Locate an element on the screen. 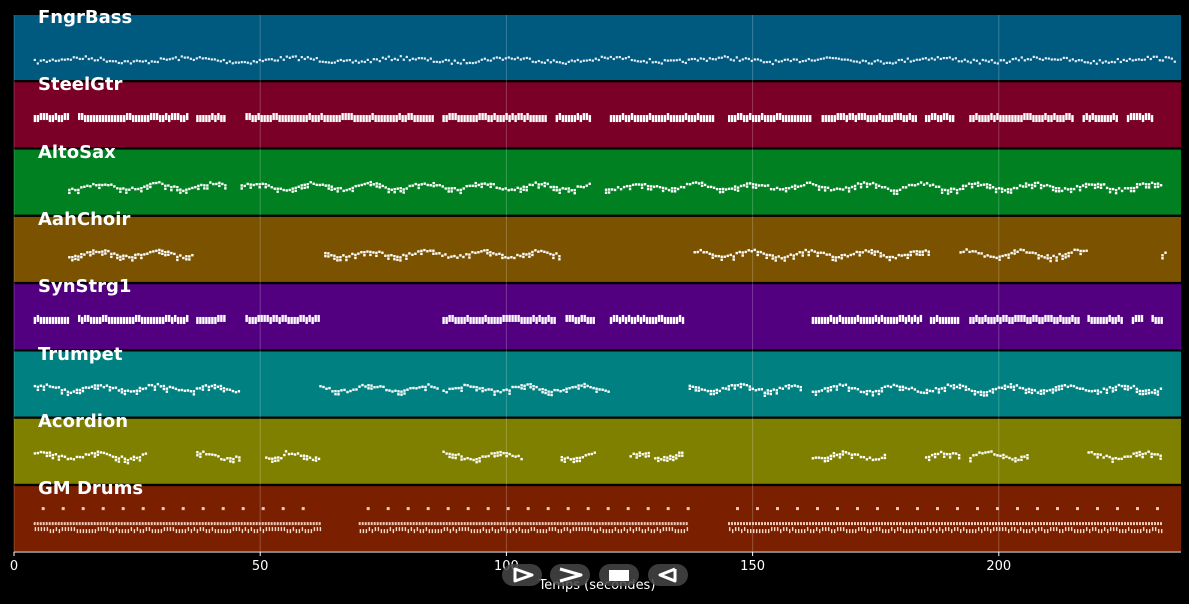  play-button is located at coordinates (522, 575).